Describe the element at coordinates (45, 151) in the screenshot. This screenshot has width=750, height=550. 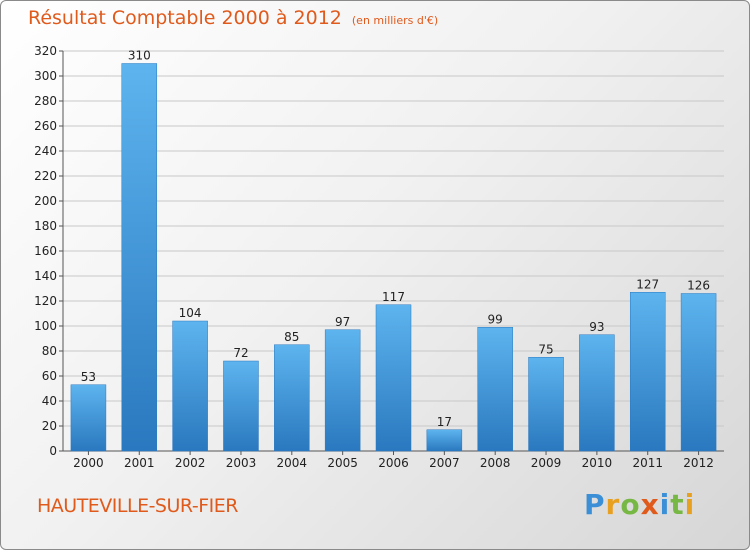
I see `y-tick-label: 240` at that location.